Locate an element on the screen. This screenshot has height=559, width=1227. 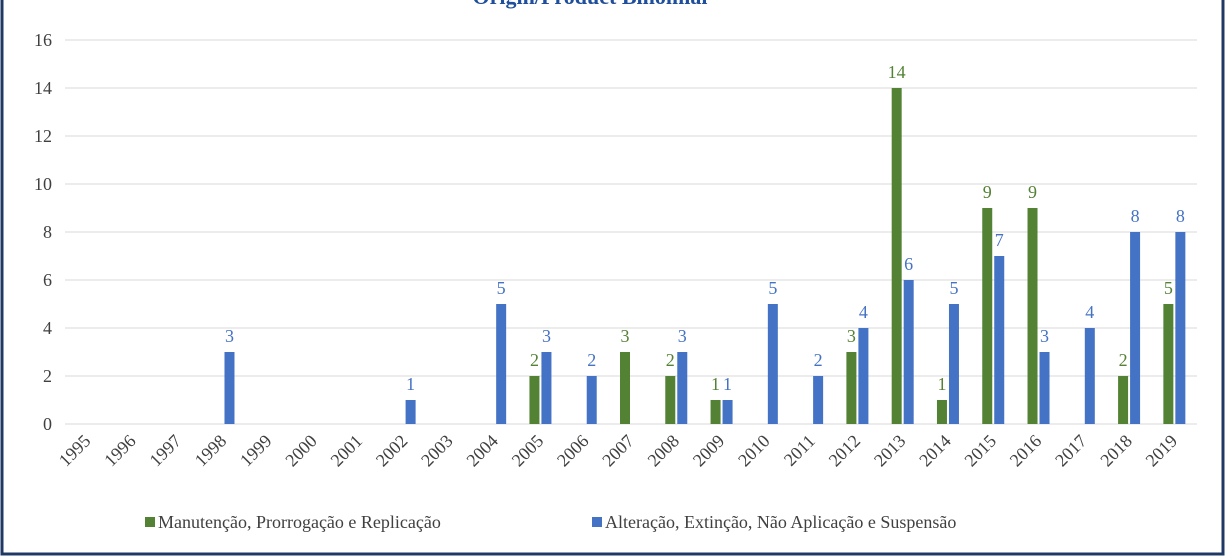
y-tick-label: 6 is located at coordinates (47, 280).